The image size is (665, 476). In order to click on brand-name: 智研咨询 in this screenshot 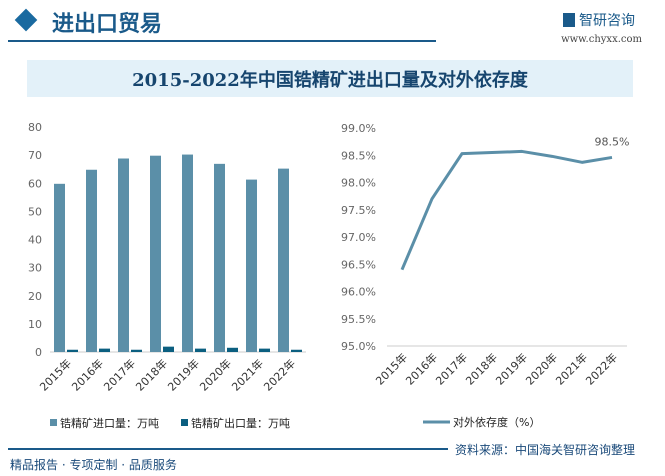, I will do `click(607, 21)`.